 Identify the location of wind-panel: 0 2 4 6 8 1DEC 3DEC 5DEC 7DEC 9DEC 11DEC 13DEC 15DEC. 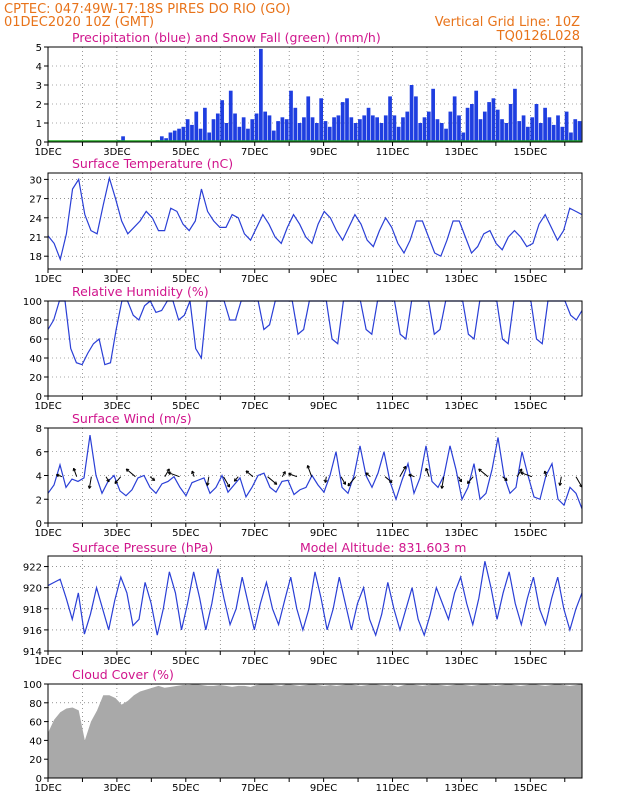
(308, 481).